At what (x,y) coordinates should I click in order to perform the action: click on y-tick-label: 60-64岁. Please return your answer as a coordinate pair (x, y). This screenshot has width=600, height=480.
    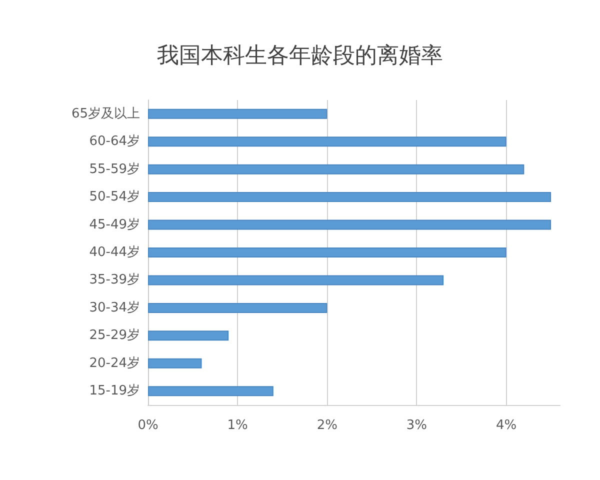
    Looking at the image, I should click on (114, 142).